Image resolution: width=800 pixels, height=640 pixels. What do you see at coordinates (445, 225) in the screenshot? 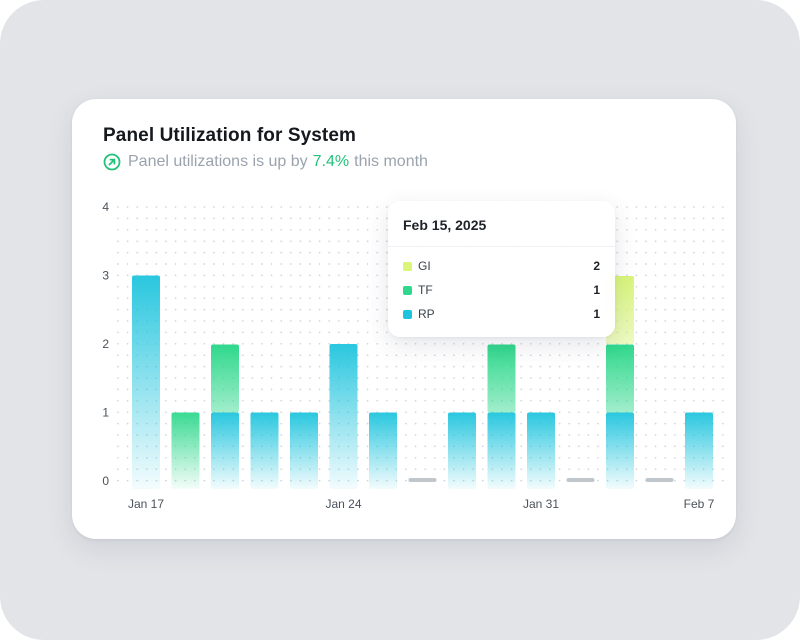
I see `tooltip-date: Feb 15, 2025` at bounding box center [445, 225].